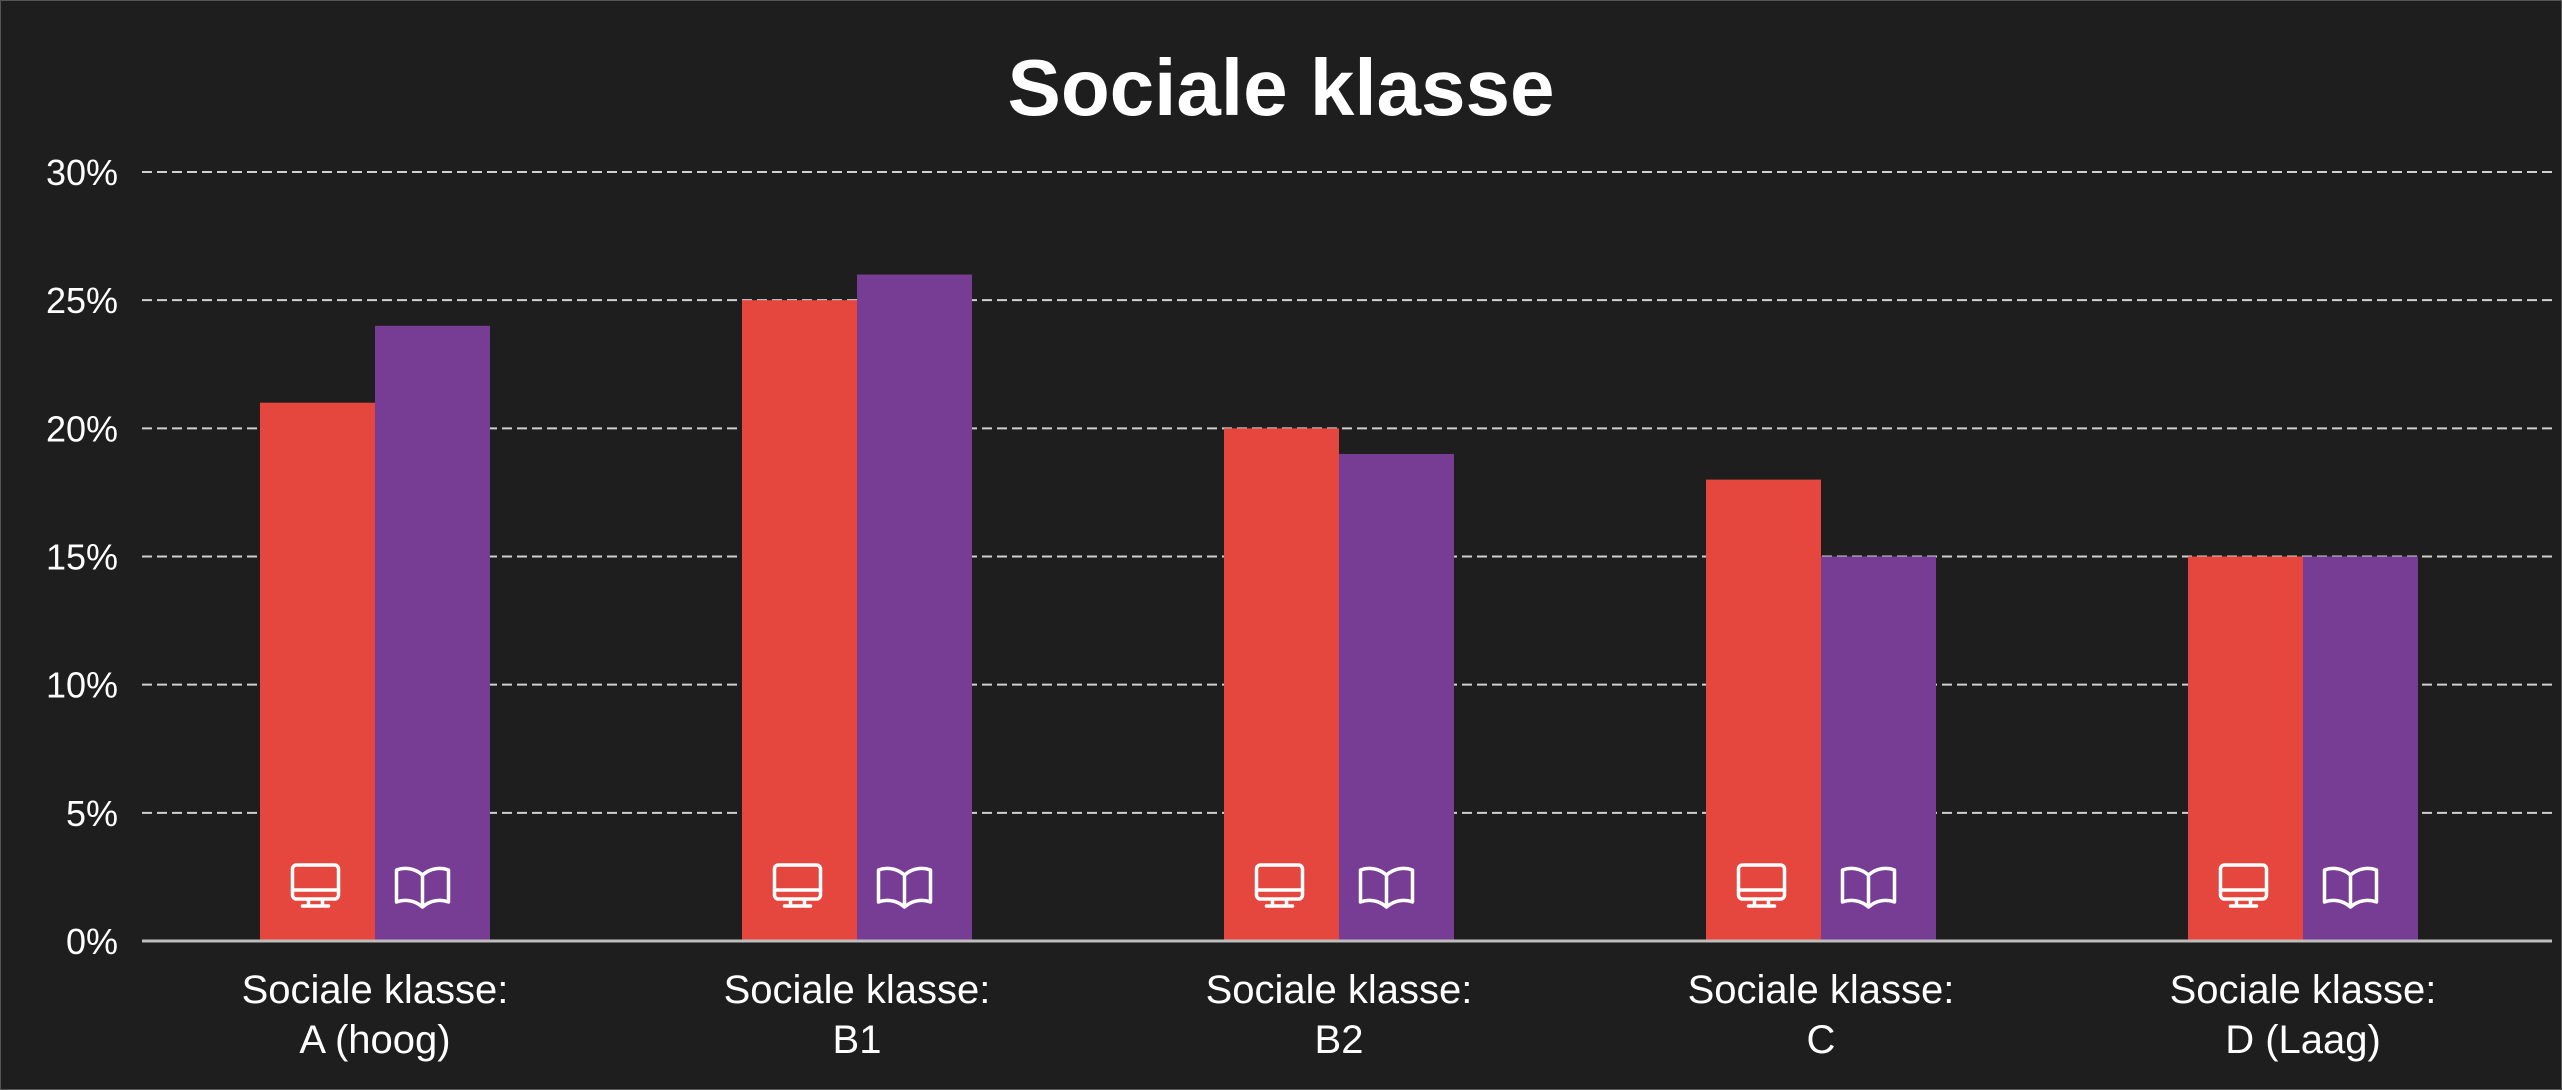  What do you see at coordinates (2303, 1040) in the screenshot?
I see `x-tick-label: D (Laag)` at bounding box center [2303, 1040].